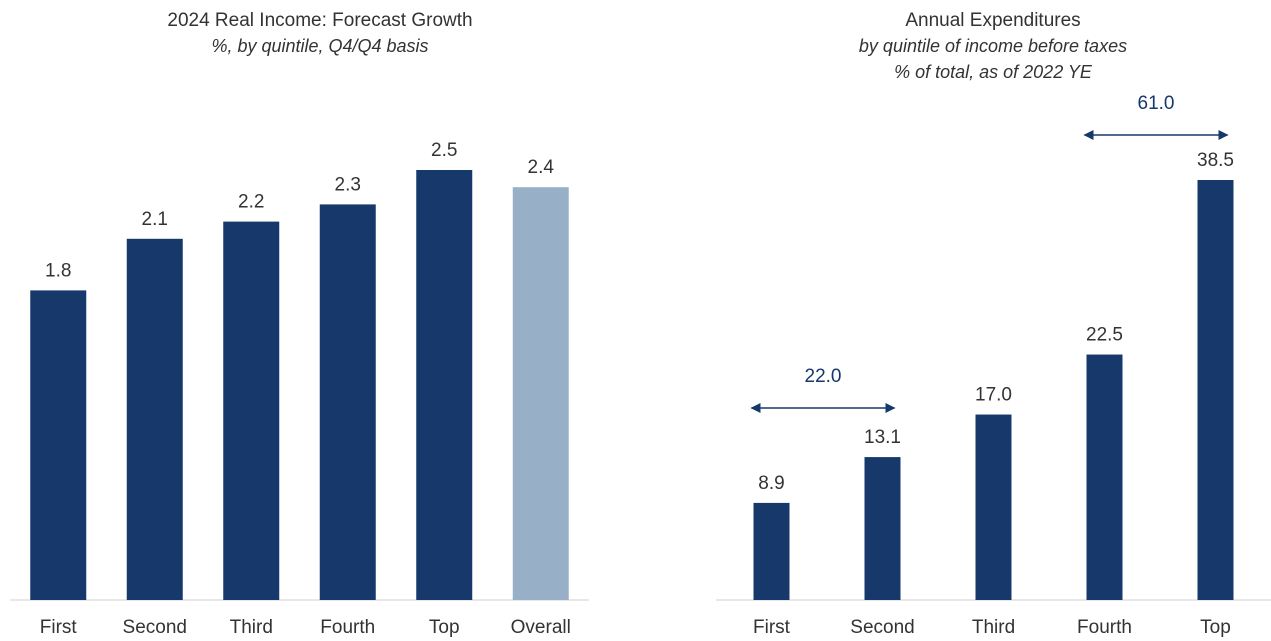  What do you see at coordinates (155, 219) in the screenshot?
I see `data-label: 2.1` at bounding box center [155, 219].